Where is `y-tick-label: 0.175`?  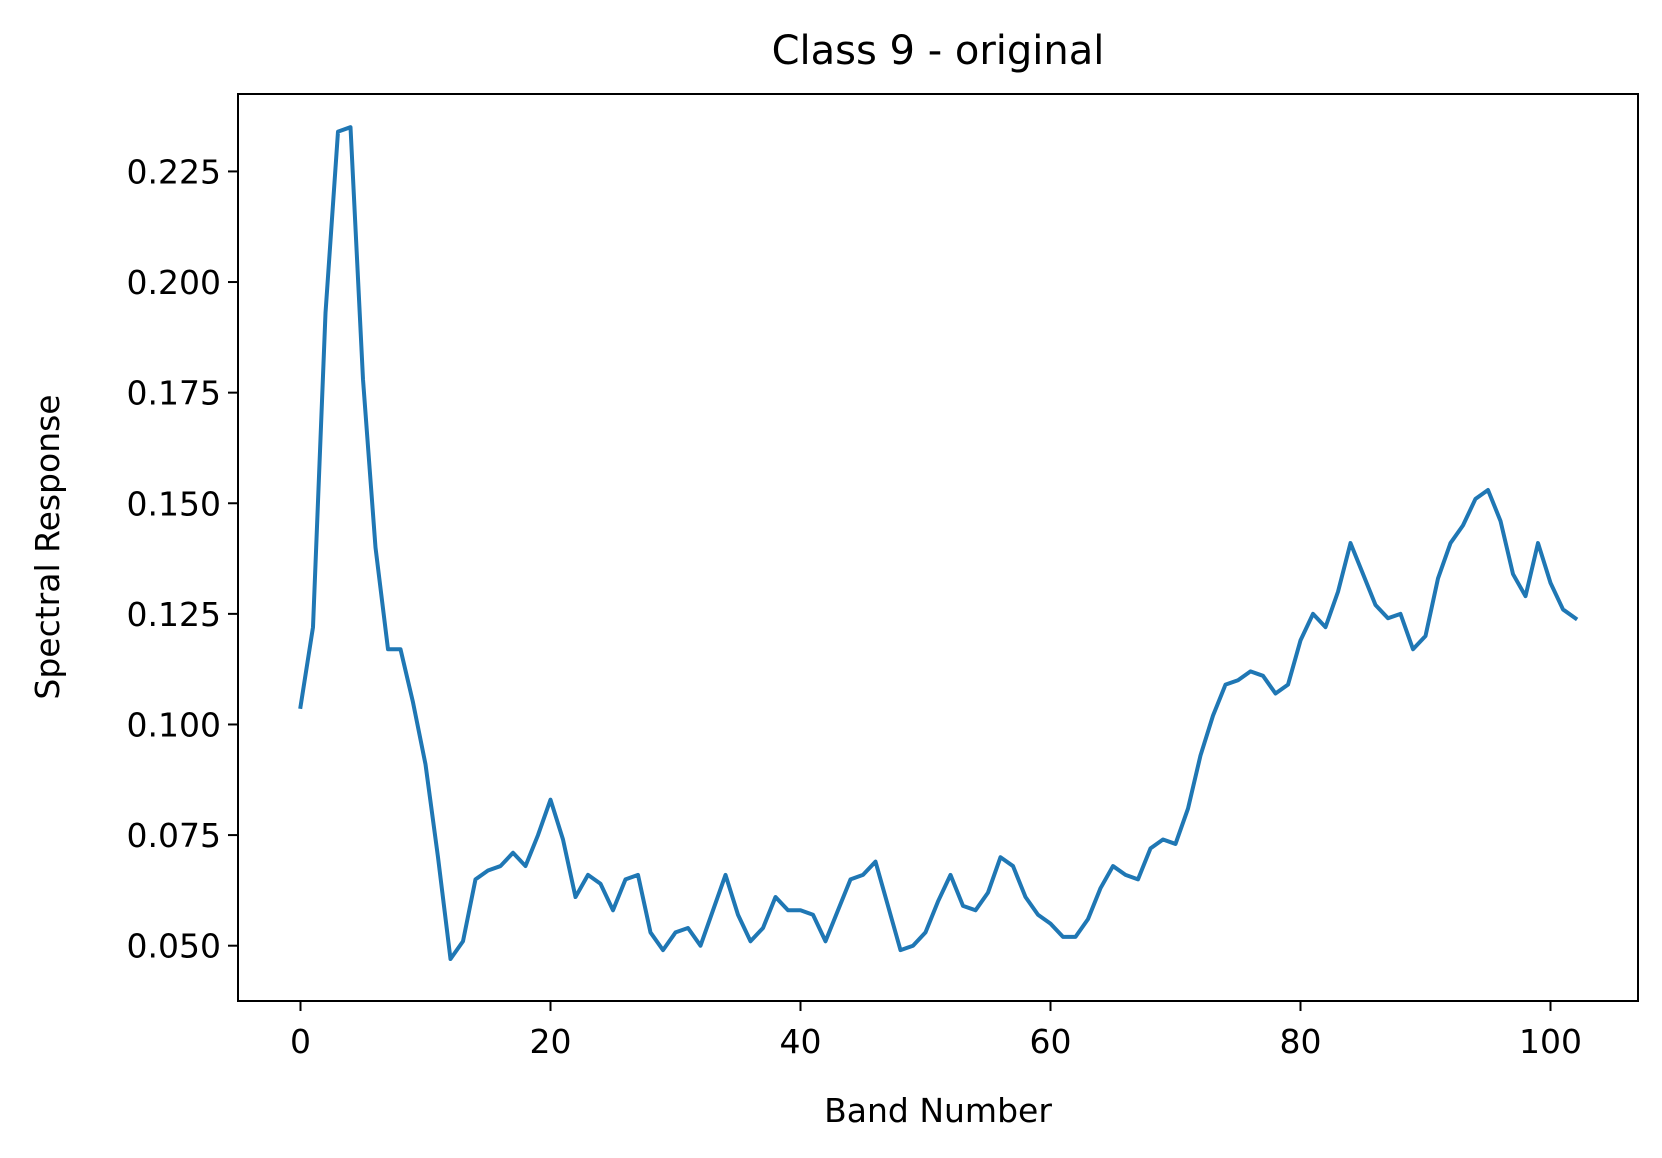 y-tick-label: 0.175 is located at coordinates (174, 393).